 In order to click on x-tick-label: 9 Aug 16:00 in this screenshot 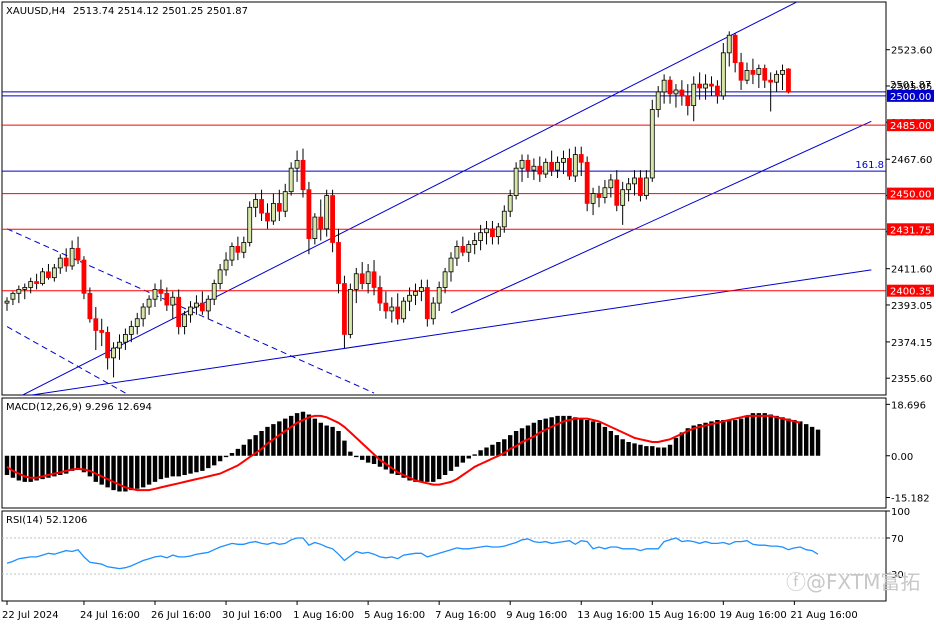, I will do `click(536, 615)`.